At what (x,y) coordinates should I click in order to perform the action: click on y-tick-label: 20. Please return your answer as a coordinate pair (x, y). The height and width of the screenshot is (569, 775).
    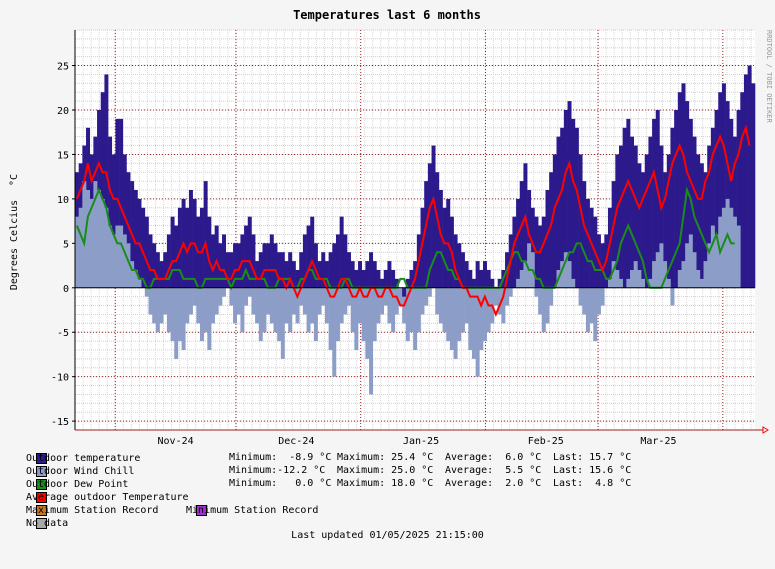
    Looking at the image, I should click on (63, 111).